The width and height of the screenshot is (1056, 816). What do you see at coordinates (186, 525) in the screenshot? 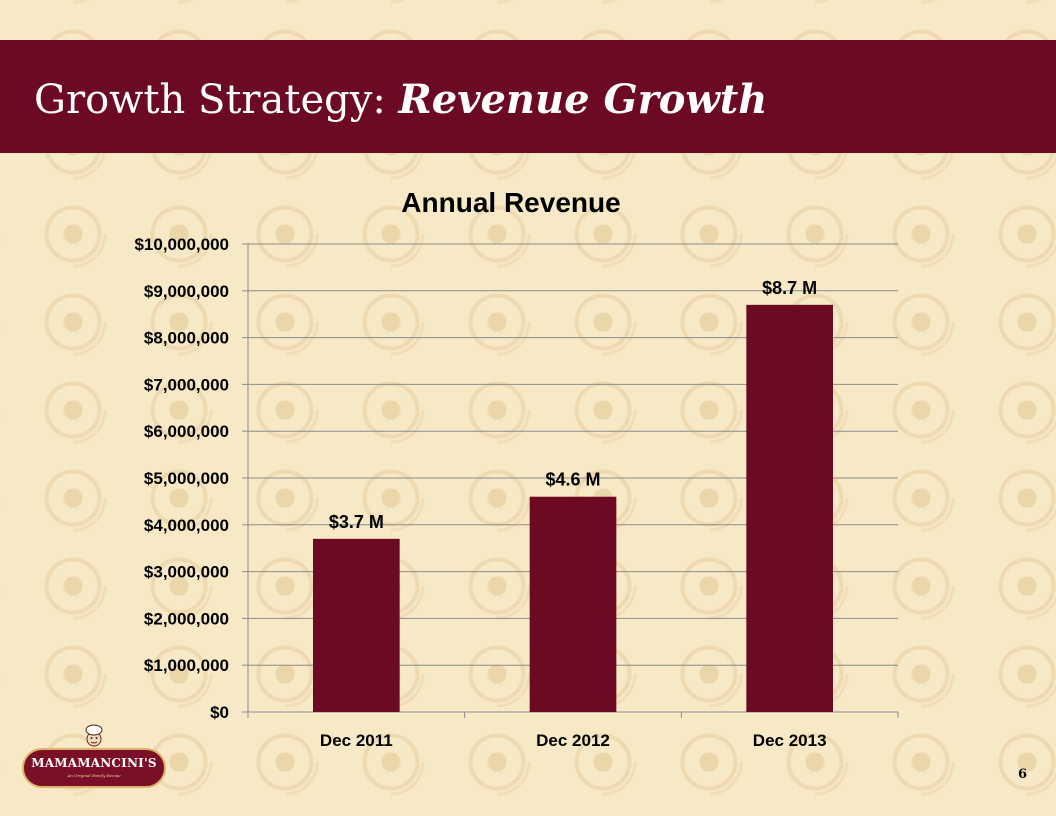
I see `y-tick-label: $4,000,000` at bounding box center [186, 525].